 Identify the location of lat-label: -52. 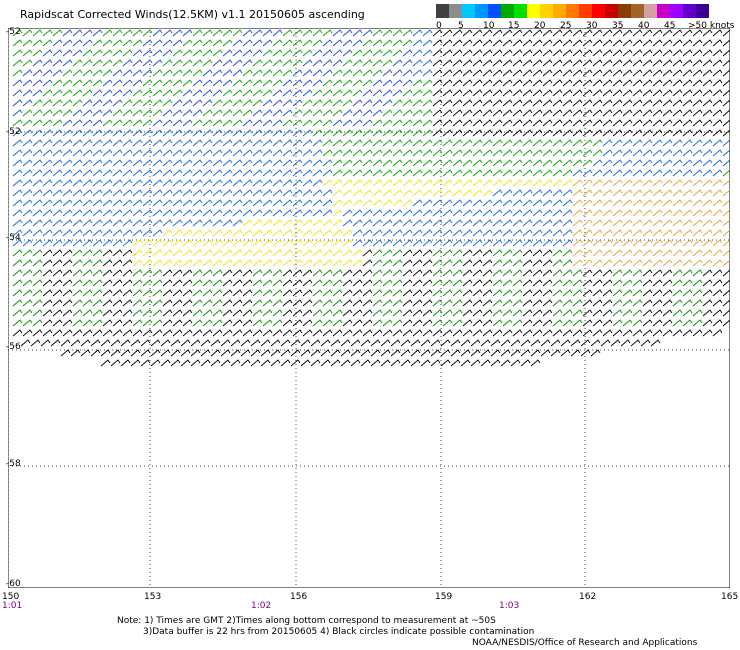
(13, 32).